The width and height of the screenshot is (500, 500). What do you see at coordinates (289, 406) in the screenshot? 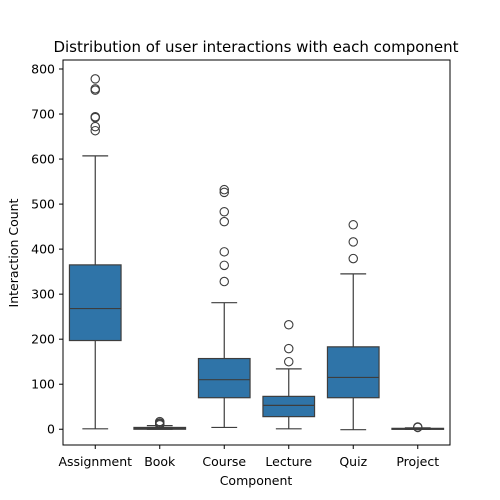
I see `box-lecture` at bounding box center [289, 406].